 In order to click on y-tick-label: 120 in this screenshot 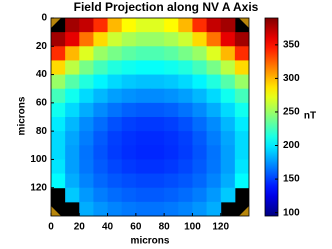, I will do `click(38, 187)`.